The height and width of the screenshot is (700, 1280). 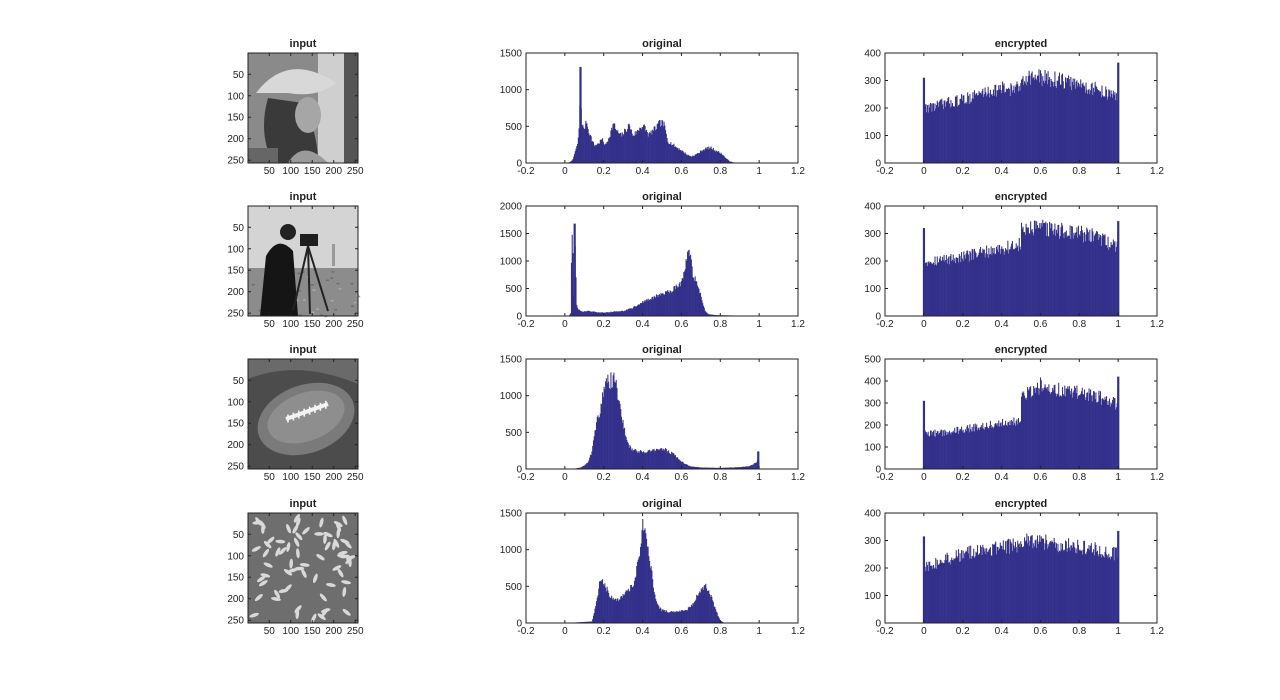 What do you see at coordinates (1021, 576) in the screenshot?
I see `bar-series` at bounding box center [1021, 576].